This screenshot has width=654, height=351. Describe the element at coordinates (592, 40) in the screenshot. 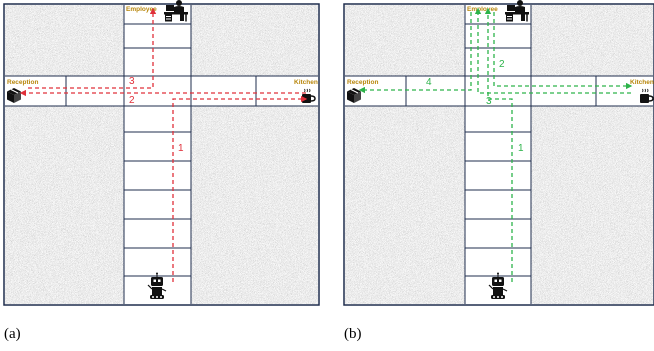

I see `panel-b-block-top-right` at that location.